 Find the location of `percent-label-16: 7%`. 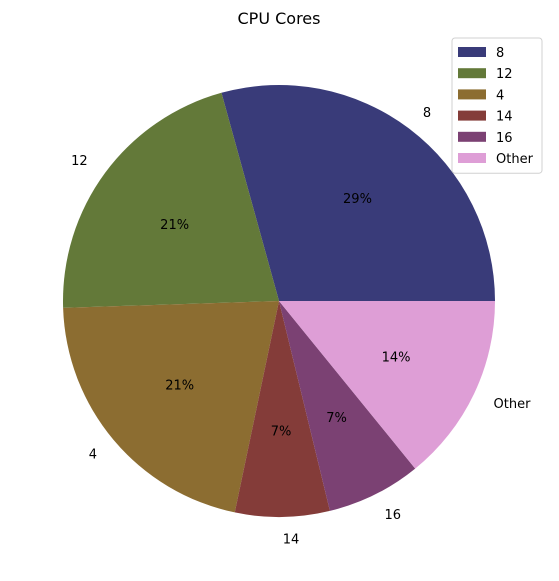

percent-label-16: 7% is located at coordinates (336, 418).